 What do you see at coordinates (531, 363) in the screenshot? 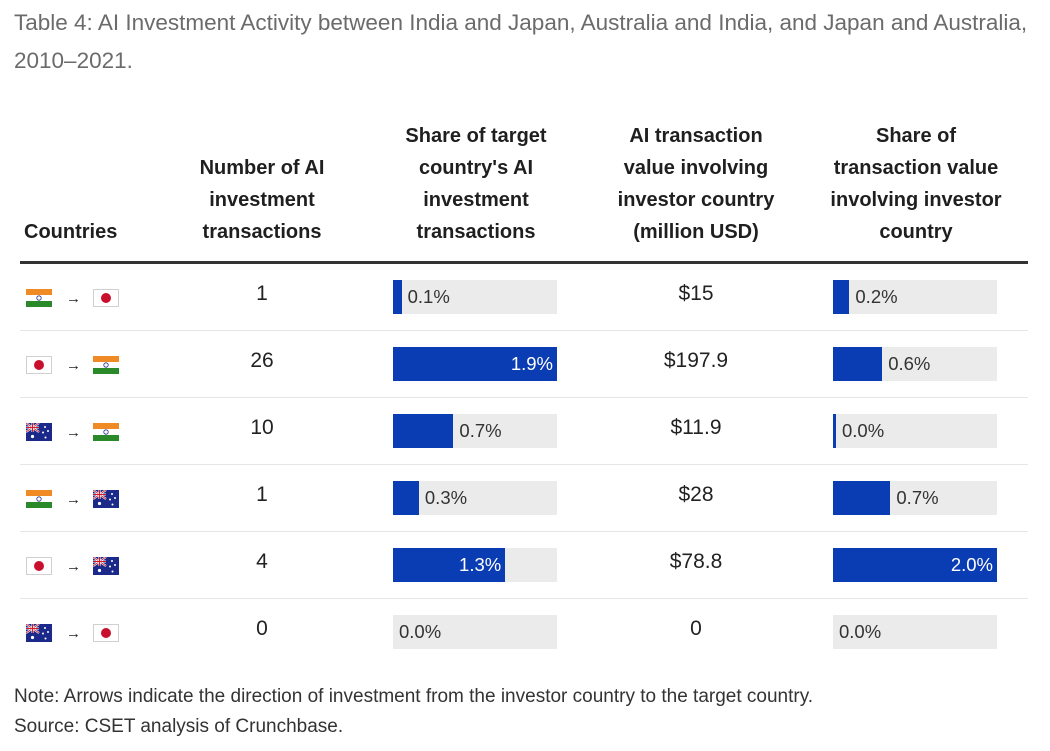
I see `share-target-label: 1.9%` at bounding box center [531, 363].